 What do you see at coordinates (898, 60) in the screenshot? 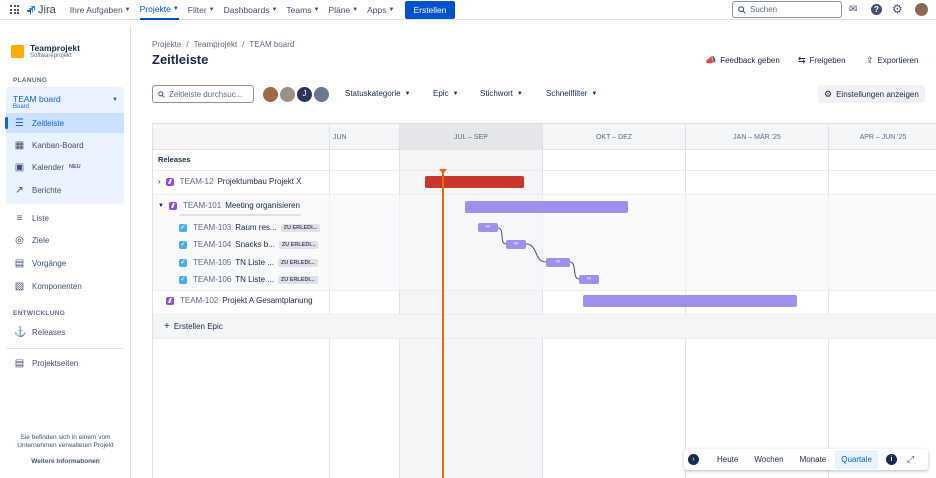
I see `export-label: Exportieren` at bounding box center [898, 60].